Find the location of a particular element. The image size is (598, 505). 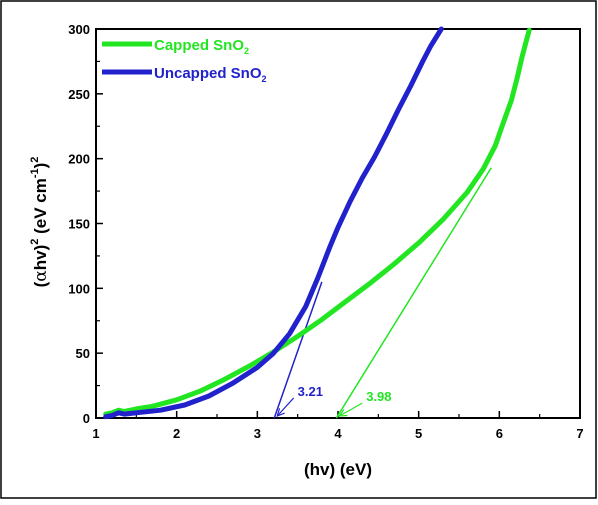

legend-label-capped: Capped SnO2 is located at coordinates (201, 46).